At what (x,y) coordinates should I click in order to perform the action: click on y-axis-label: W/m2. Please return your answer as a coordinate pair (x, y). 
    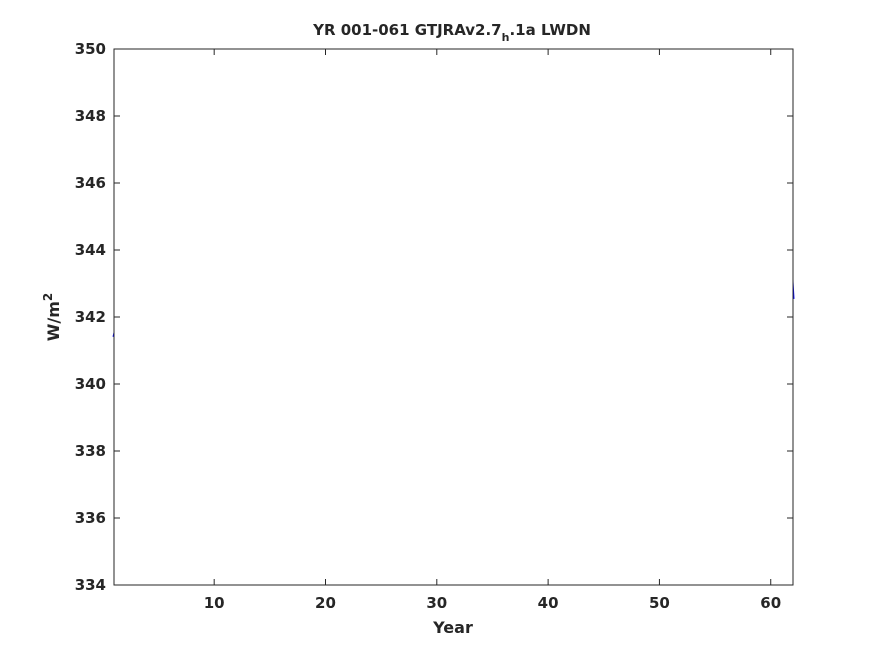
    Looking at the image, I should click on (52, 317).